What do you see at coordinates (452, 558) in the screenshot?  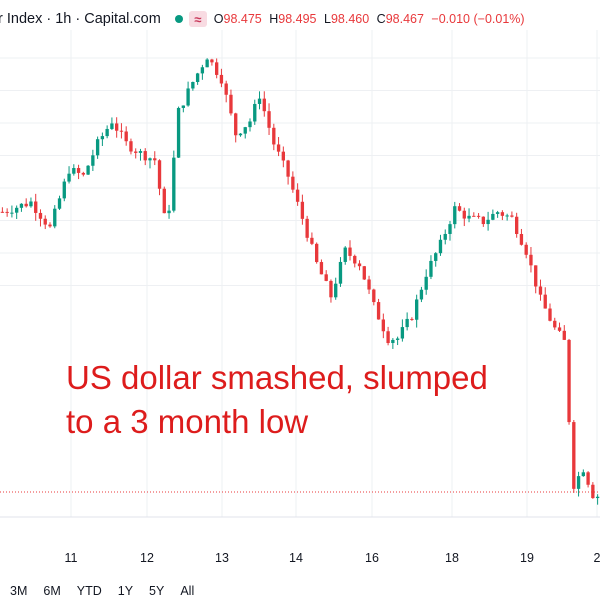 I see `x-tick-label: 18` at bounding box center [452, 558].